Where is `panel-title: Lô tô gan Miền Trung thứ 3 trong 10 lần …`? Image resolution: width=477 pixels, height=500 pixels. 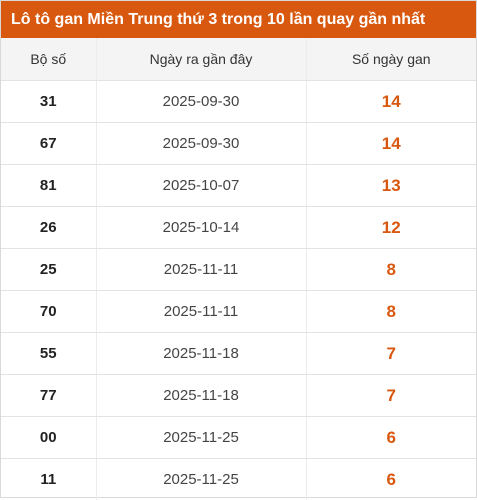
panel-title: Lô tô gan Miền Trung thứ 3 trong 10 lần … is located at coordinates (238, 19).